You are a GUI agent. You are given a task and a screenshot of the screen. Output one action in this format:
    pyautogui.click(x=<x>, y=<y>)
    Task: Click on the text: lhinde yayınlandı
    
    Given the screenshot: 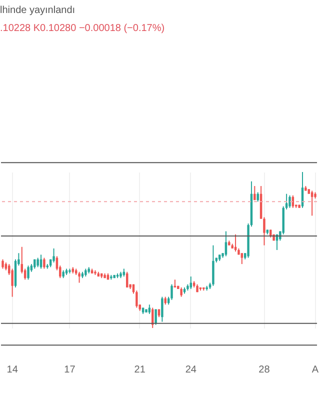 What is the action you would take?
    pyautogui.click(x=38, y=11)
    